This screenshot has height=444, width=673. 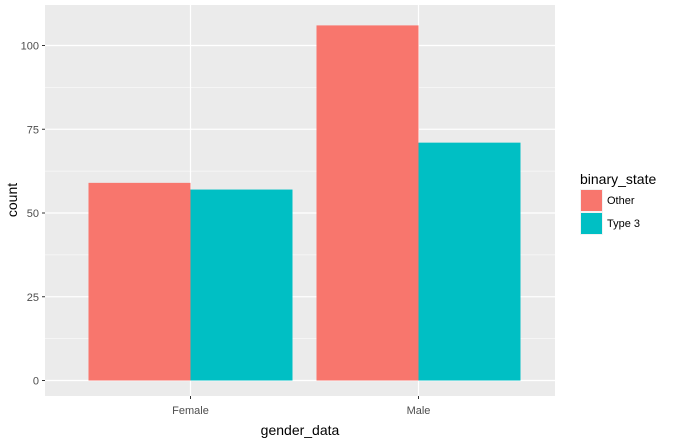 What do you see at coordinates (610, 212) in the screenshot?
I see `legend-items: Other Type 3` at bounding box center [610, 212].